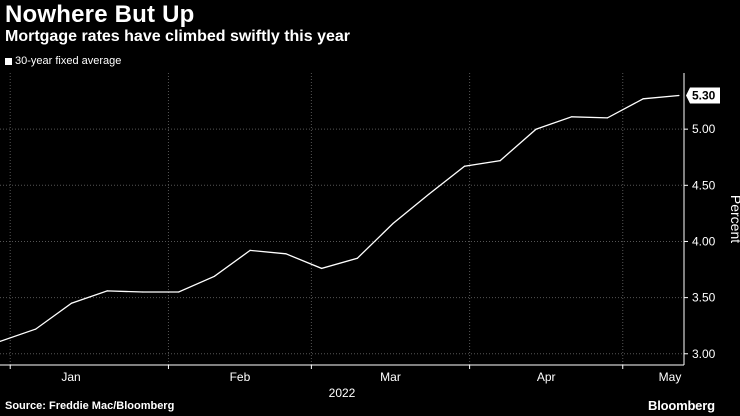 The image size is (740, 416). I want to click on x-axis-title: 2022, so click(342, 393).